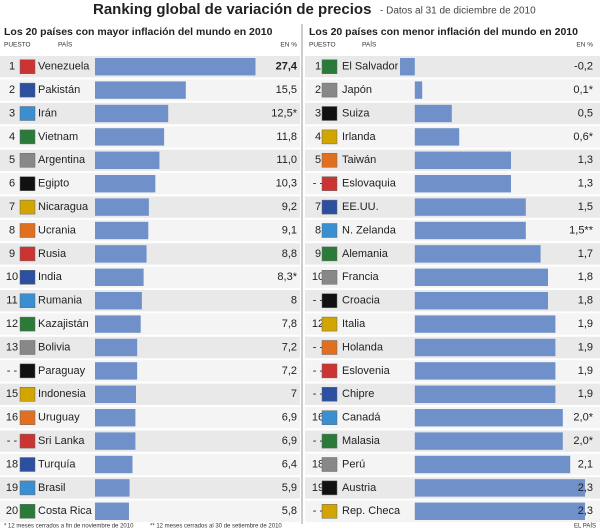  I want to click on rank: 5, so click(12, 160).